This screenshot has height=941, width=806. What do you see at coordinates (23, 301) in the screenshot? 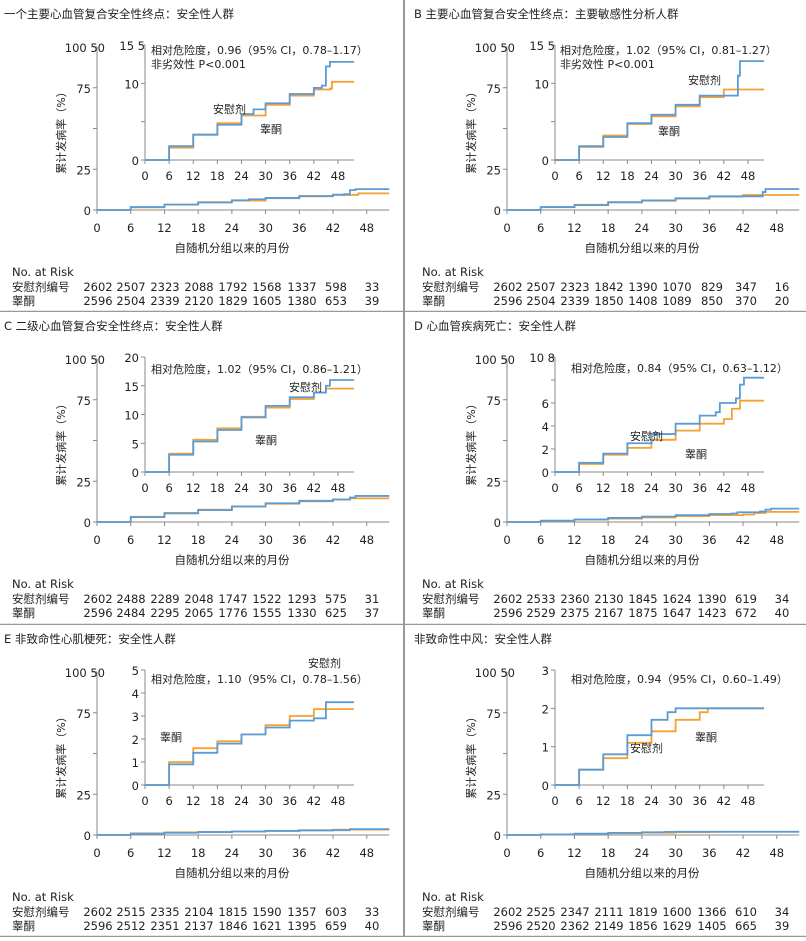
I see `risk-row-label: 睾酮` at bounding box center [23, 301].